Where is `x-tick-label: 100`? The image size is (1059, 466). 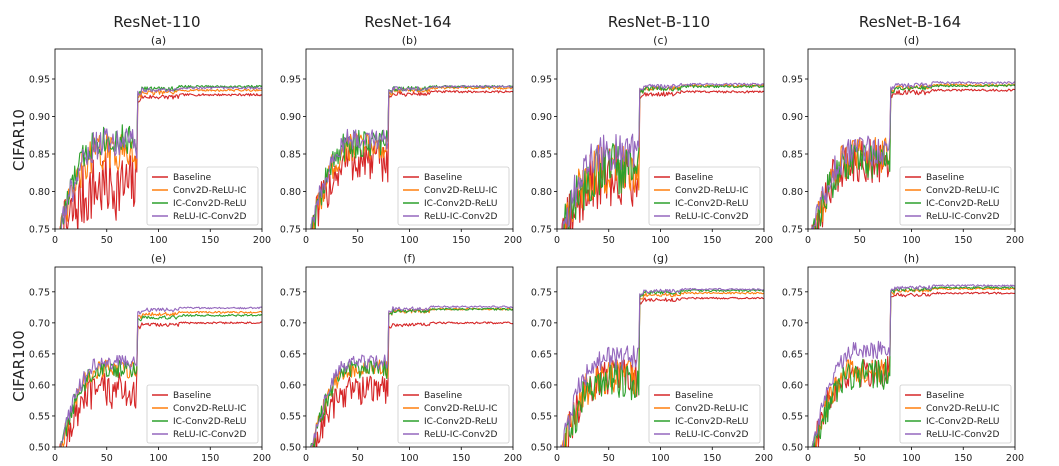 x-tick-label: 100 is located at coordinates (660, 458).